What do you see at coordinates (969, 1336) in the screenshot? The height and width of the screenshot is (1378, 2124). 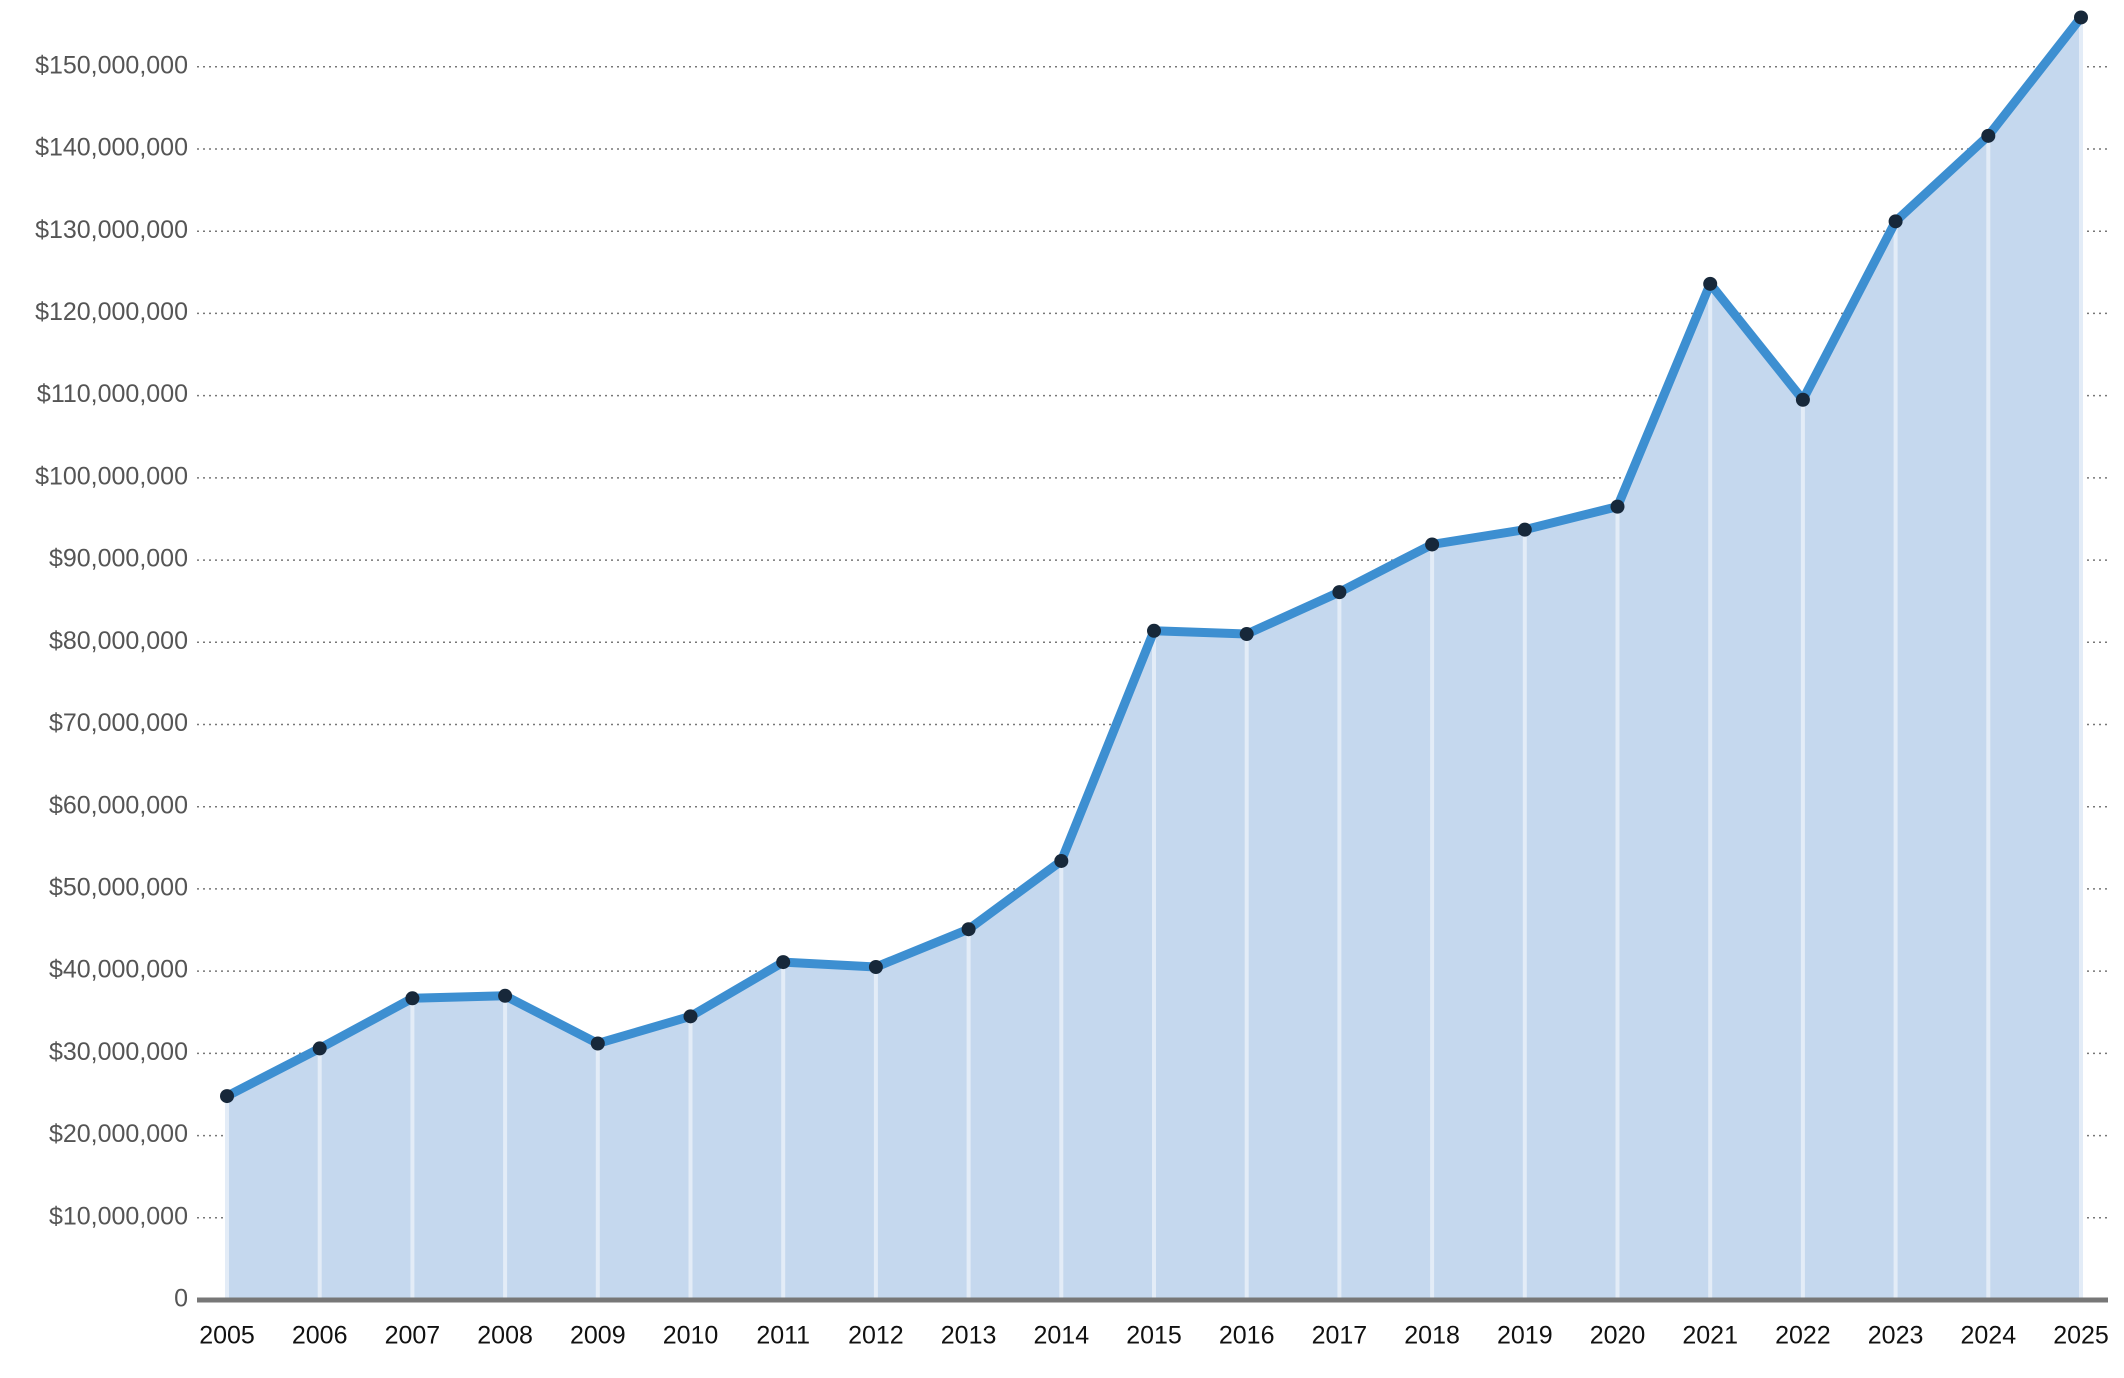 I see `x-tick-label: 2013` at bounding box center [969, 1336].